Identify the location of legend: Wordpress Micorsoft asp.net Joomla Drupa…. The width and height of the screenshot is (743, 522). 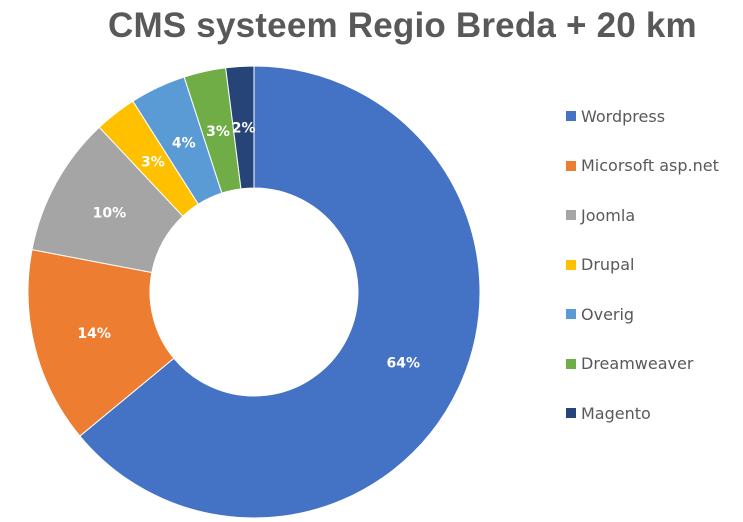
(642, 277).